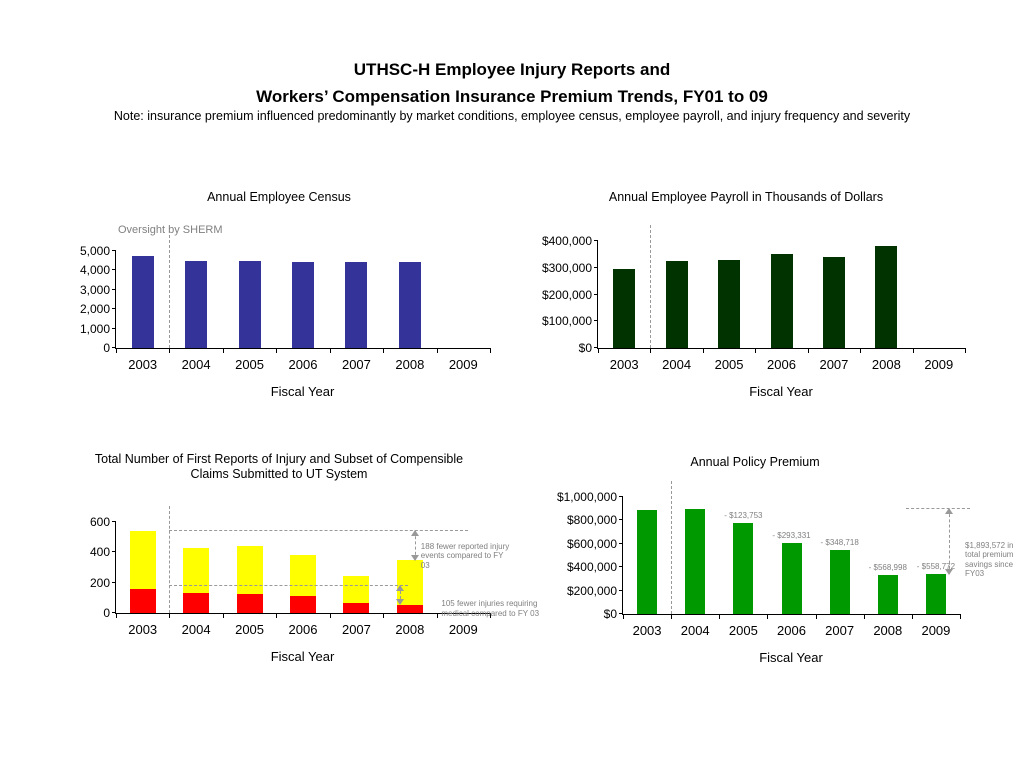 The width and height of the screenshot is (1024, 768). I want to click on oversight-divider-line, so click(672, 547).